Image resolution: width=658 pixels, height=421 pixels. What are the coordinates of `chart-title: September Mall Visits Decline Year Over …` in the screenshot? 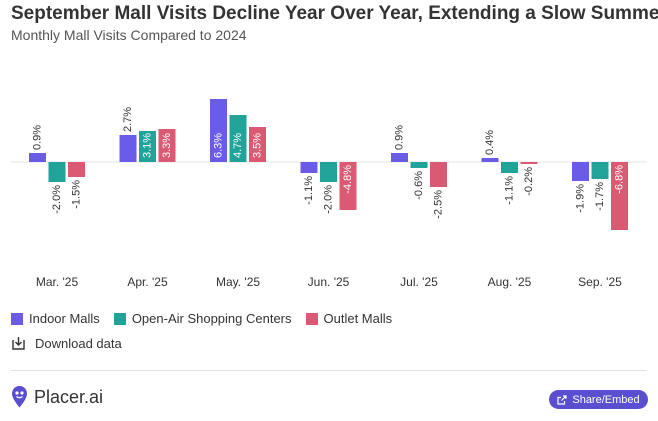 It's located at (334, 13).